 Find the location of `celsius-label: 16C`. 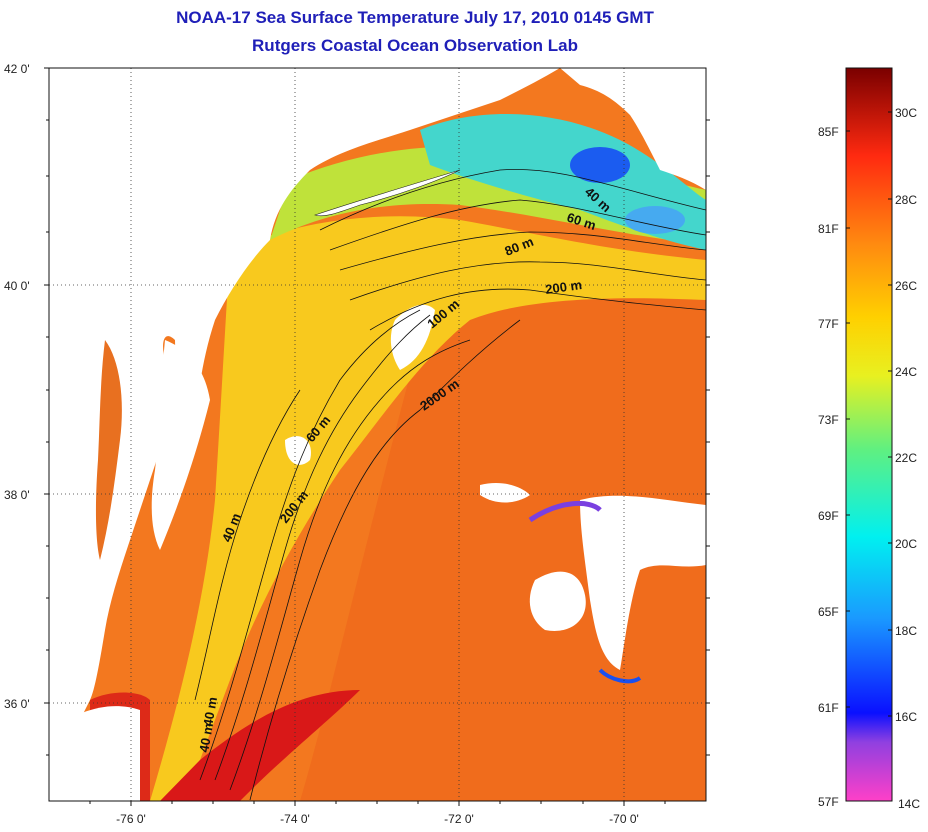

celsius-label: 16C is located at coordinates (906, 717).